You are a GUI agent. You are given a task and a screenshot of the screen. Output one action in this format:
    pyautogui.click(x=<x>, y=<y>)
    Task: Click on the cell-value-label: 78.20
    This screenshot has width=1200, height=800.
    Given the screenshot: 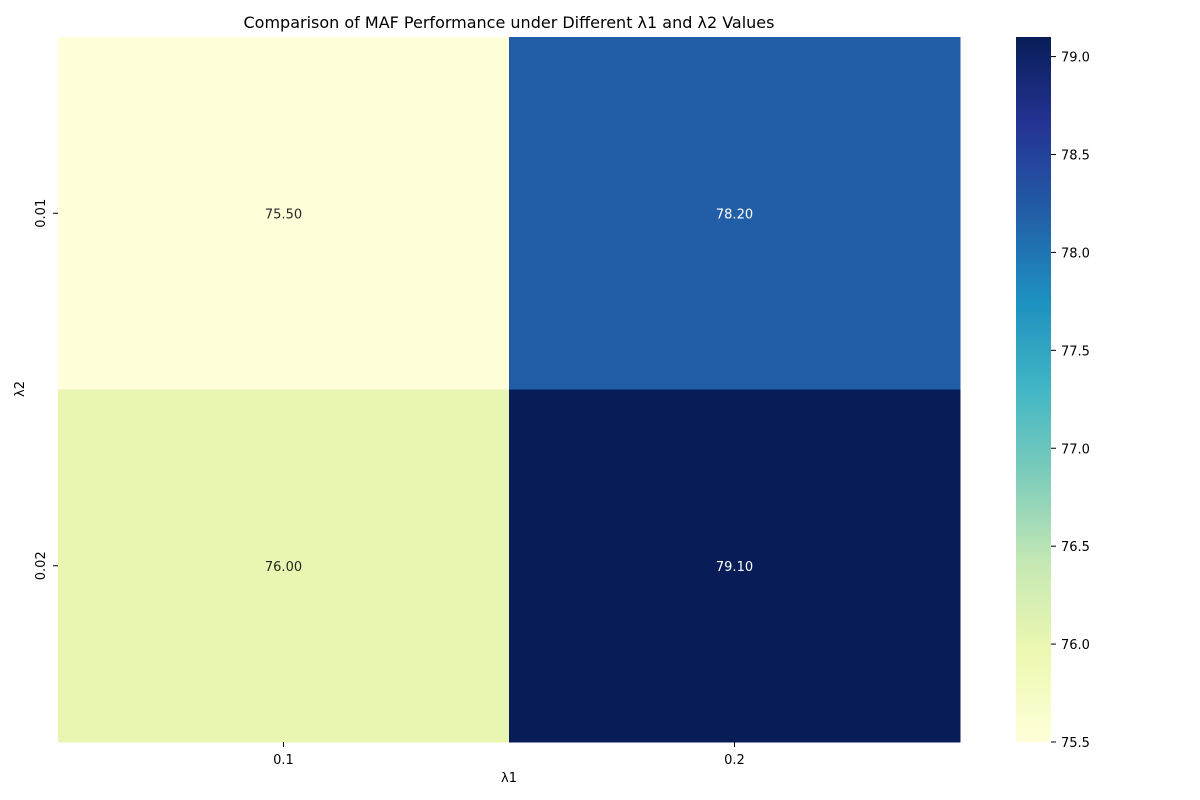 What is the action you would take?
    pyautogui.click(x=734, y=214)
    